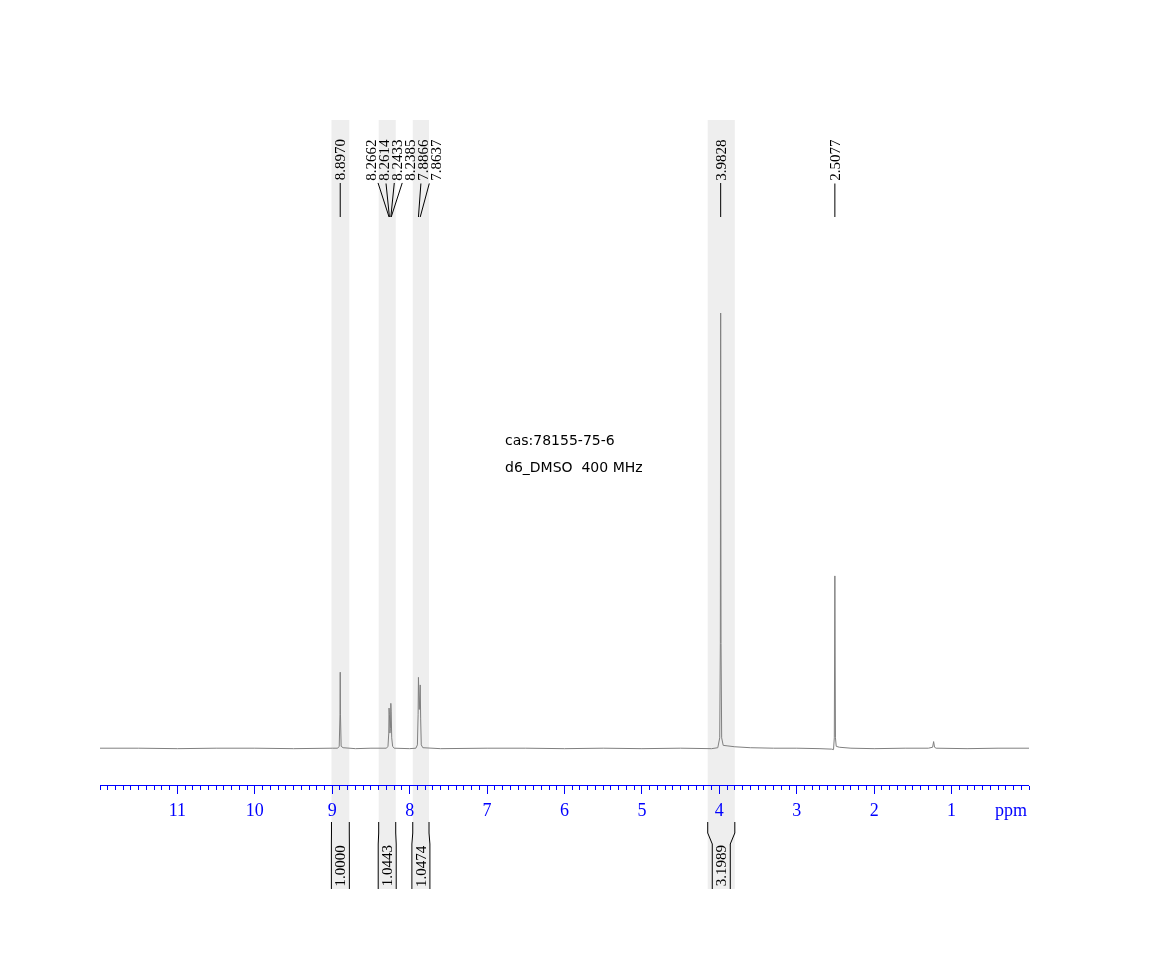  Describe the element at coordinates (719, 809) in the screenshot. I see `x-tick-label: 4` at that location.